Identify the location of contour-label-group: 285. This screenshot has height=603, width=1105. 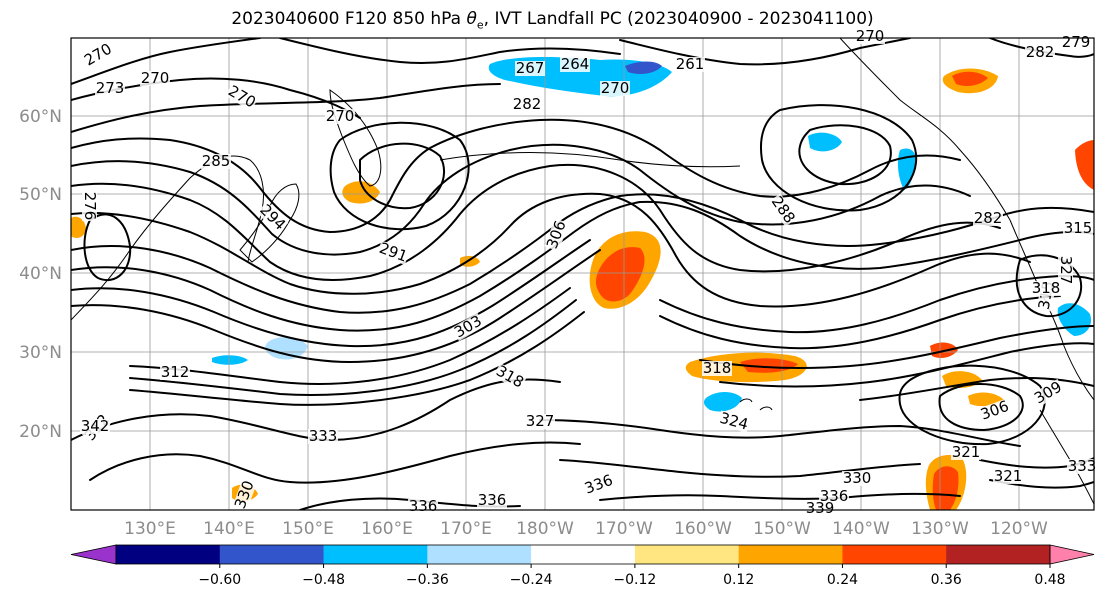
(216, 161).